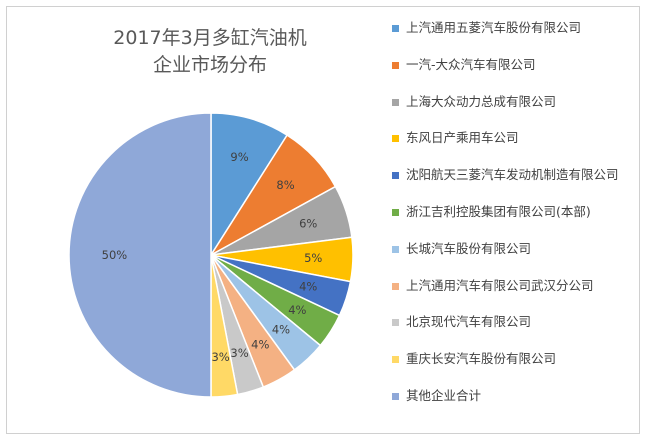 This screenshot has width=648, height=442. Describe the element at coordinates (514, 110) in the screenshot. I see `legend-item-3: 上海大众动力总成有限公司` at that location.